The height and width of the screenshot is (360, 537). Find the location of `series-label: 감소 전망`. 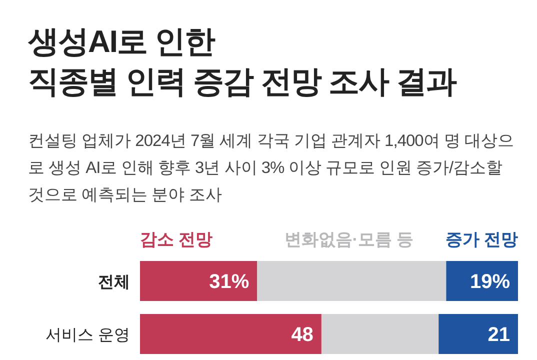

series-label: 감소 전망 is located at coordinates (176, 239).